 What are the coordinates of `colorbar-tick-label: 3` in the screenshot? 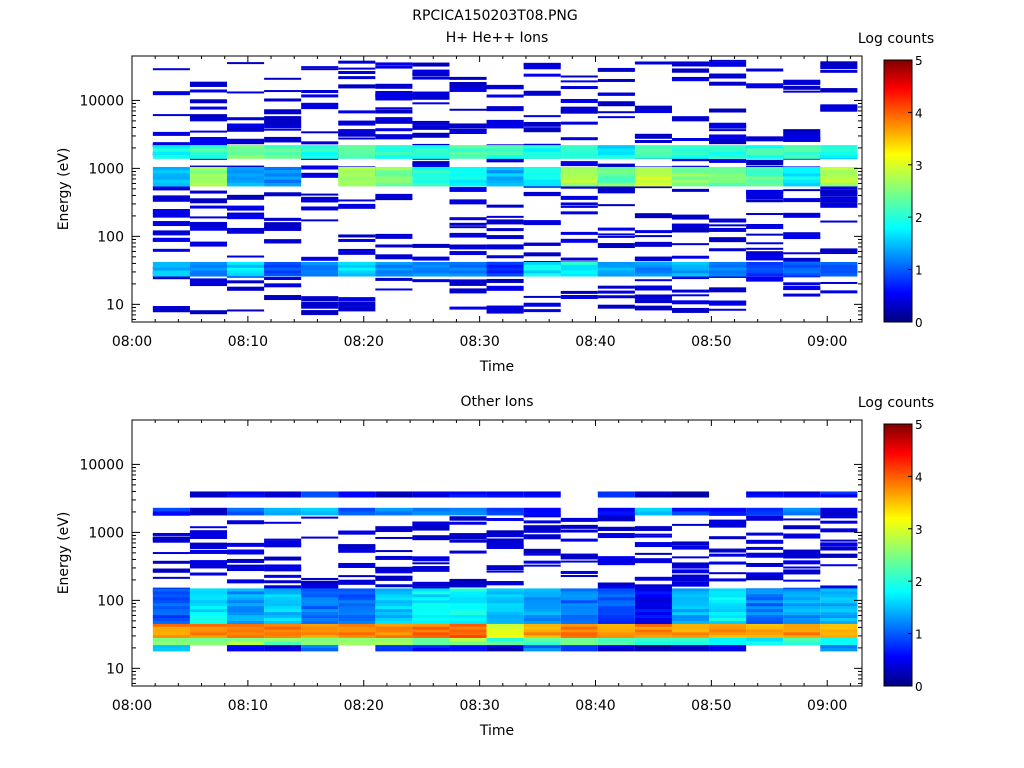 It's located at (919, 166).